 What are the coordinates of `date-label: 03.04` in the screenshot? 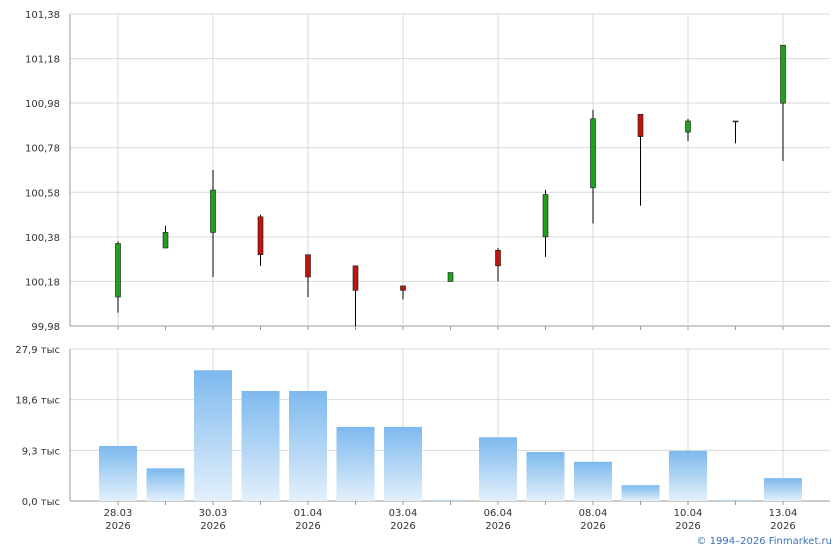 It's located at (403, 513).